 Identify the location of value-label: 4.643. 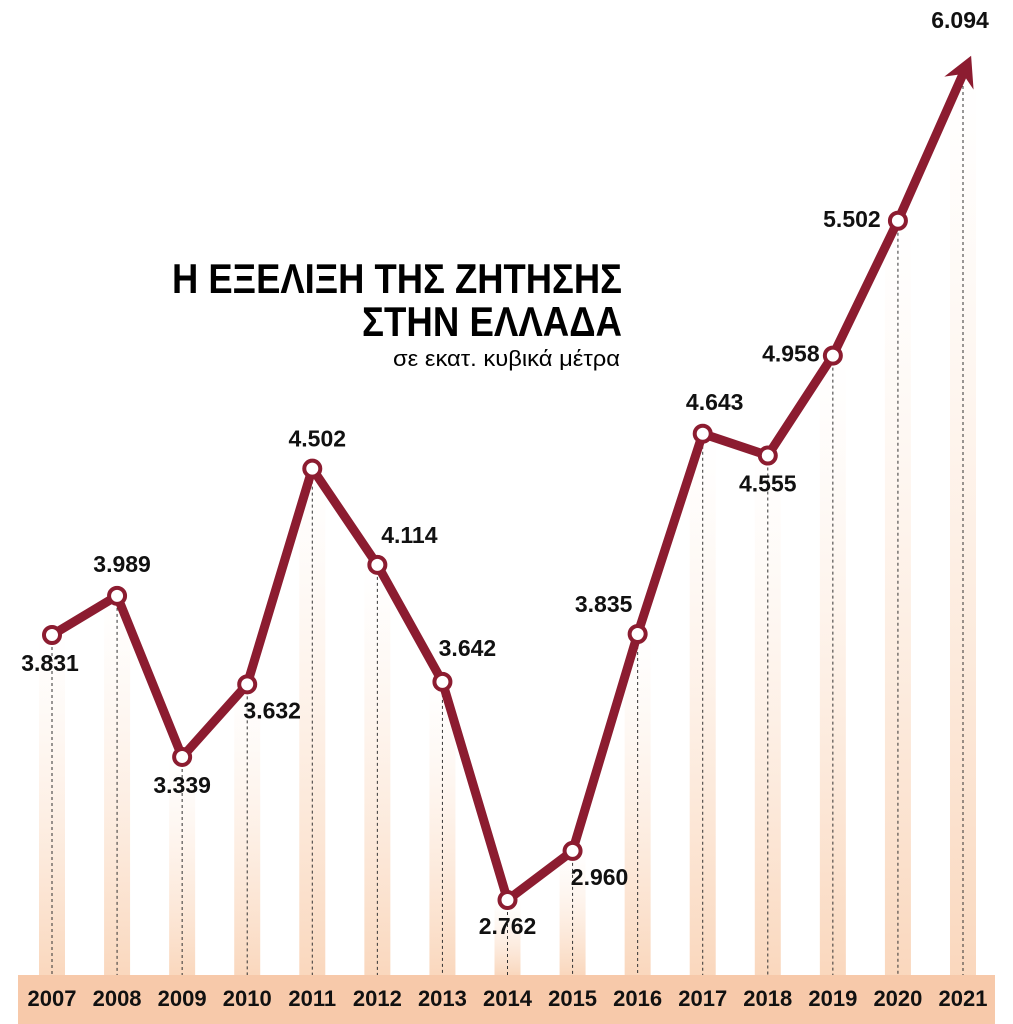
(715, 402).